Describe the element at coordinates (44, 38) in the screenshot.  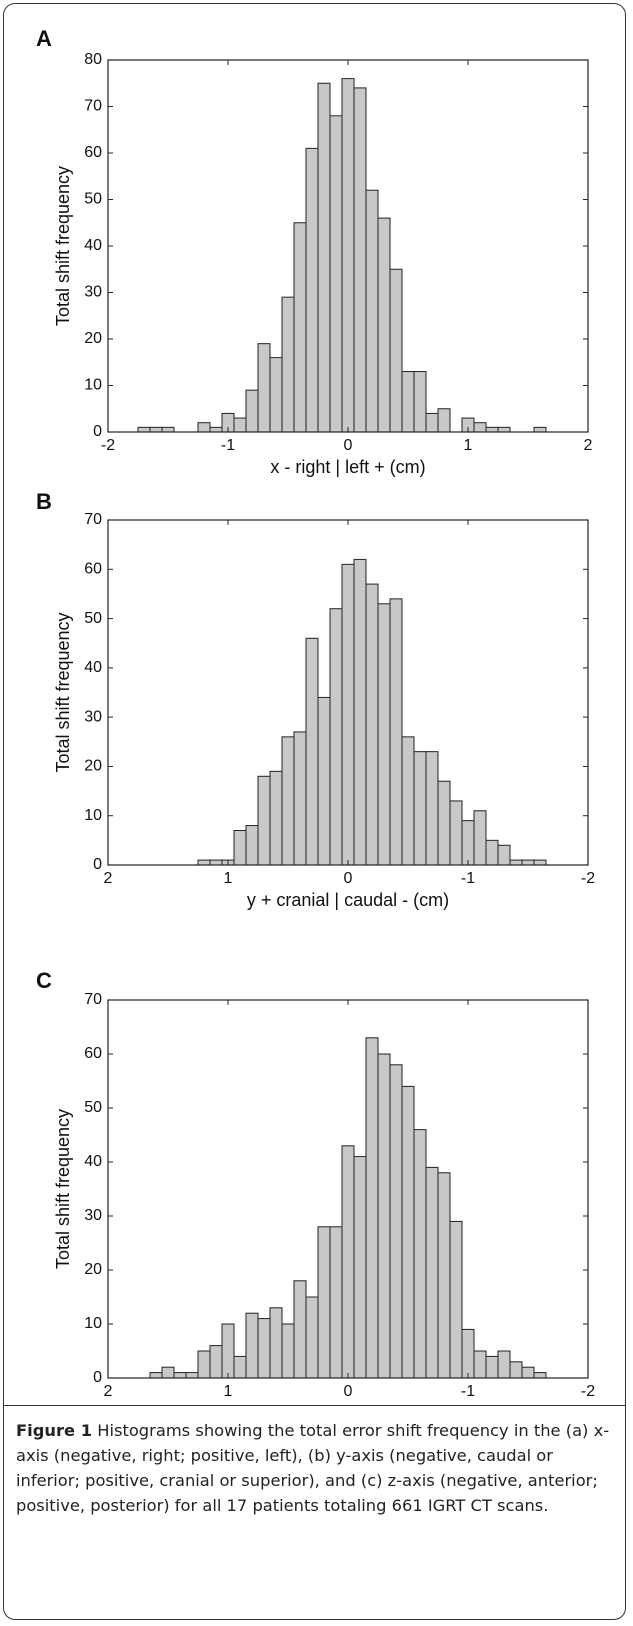
I see `panel-label: A` at that location.